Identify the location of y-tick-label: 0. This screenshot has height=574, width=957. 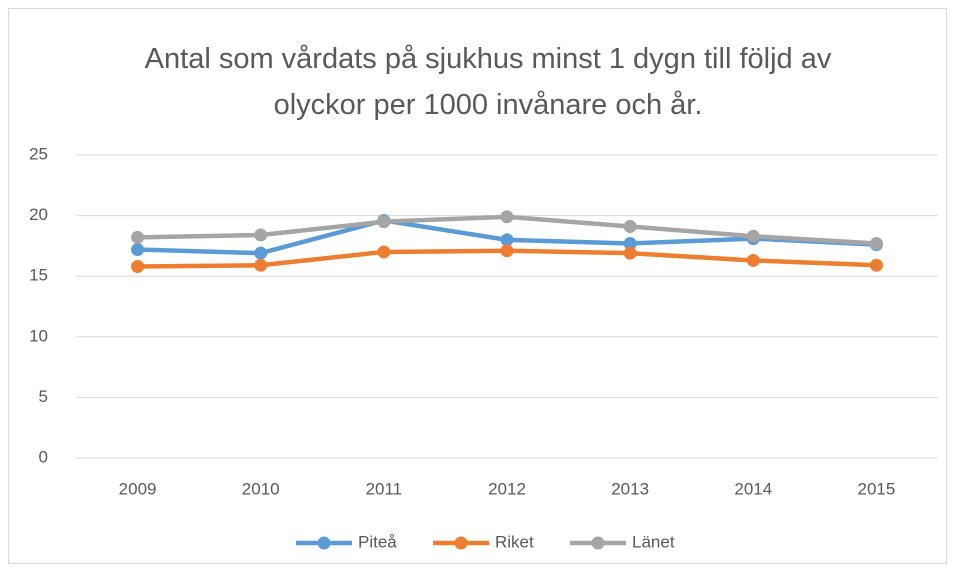
(43, 456).